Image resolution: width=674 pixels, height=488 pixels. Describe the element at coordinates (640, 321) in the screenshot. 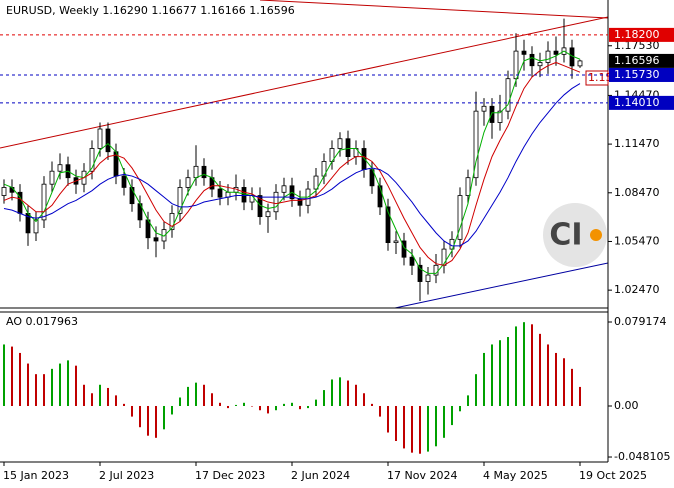

I see `y-tick-label: 0.079174` at that location.